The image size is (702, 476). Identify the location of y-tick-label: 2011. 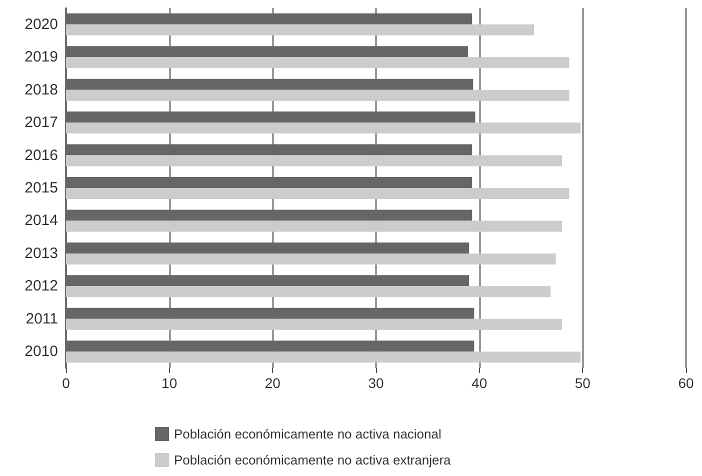
(42, 319).